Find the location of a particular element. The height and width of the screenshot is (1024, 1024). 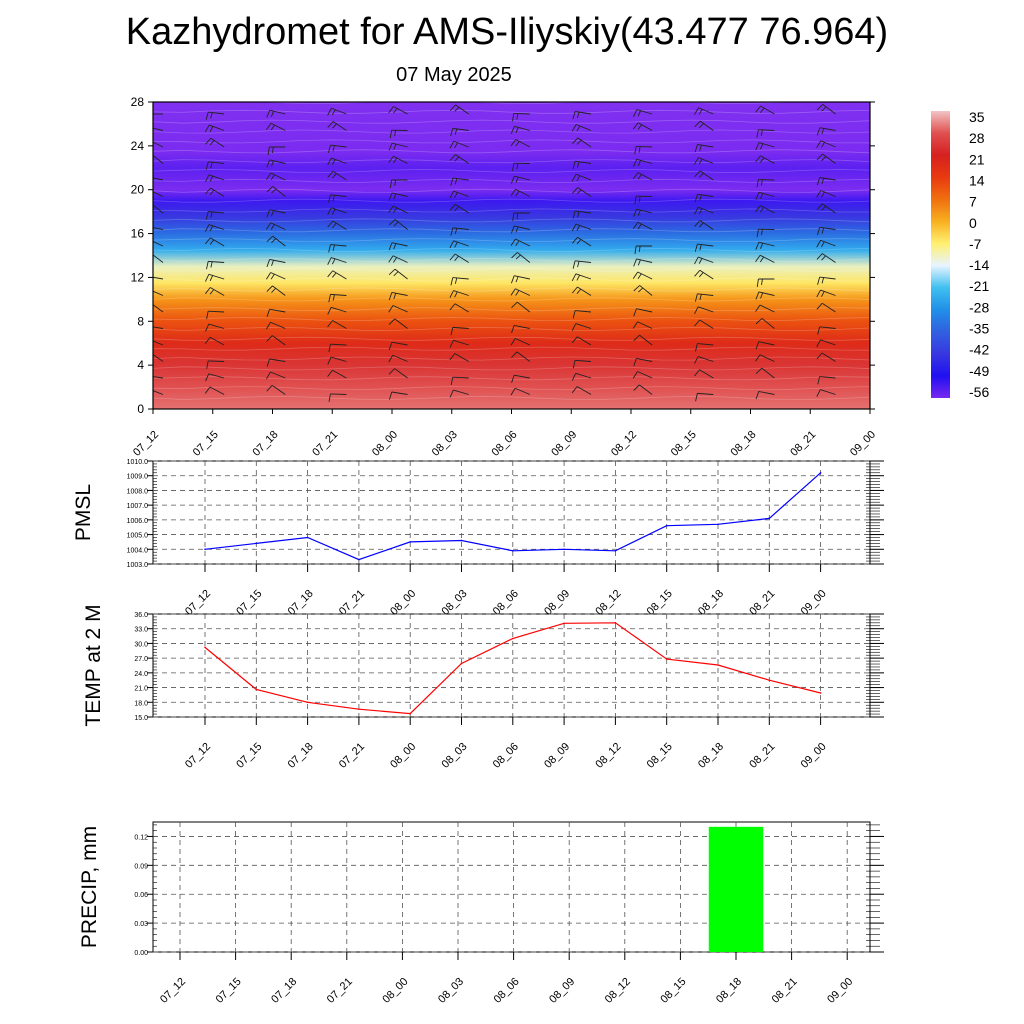

colorbar-label: 0 is located at coordinates (973, 223).